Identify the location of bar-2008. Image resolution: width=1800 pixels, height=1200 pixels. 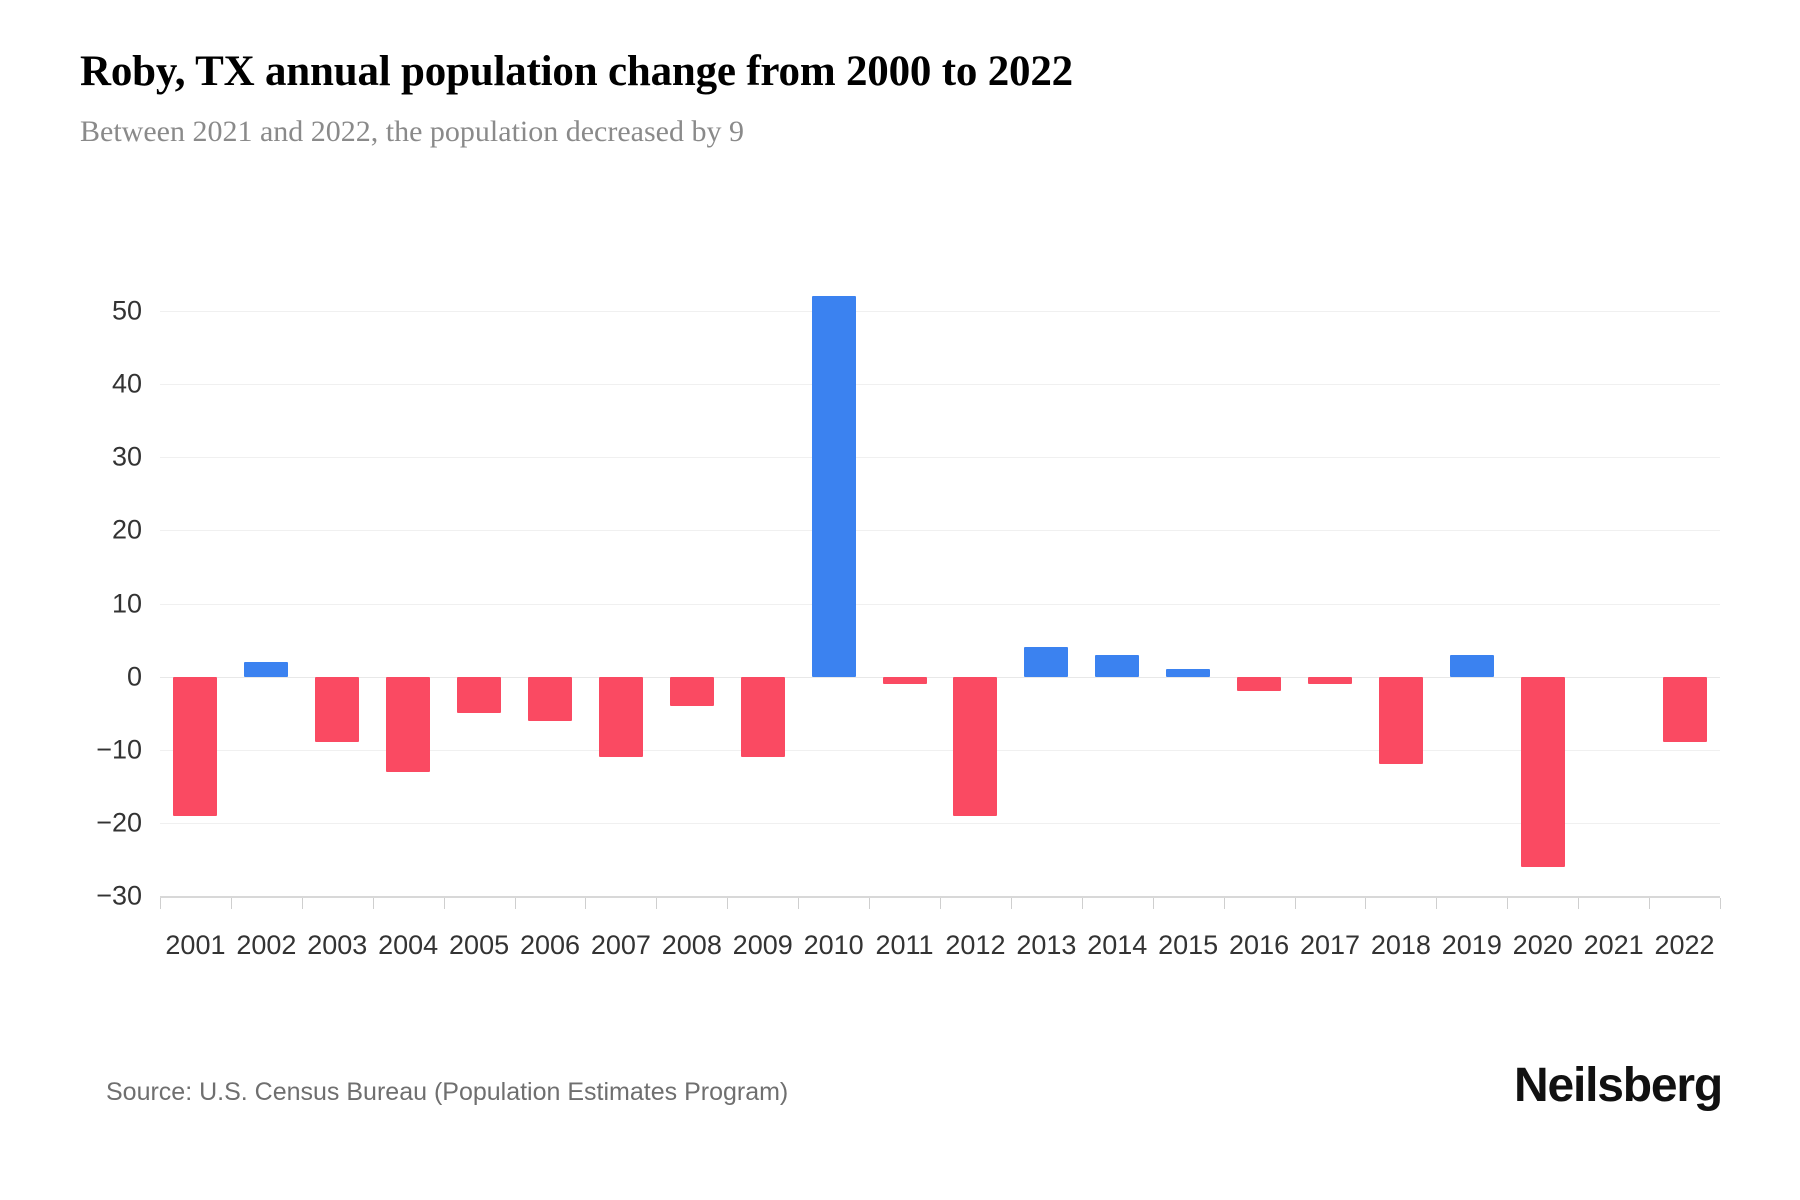
(691, 691).